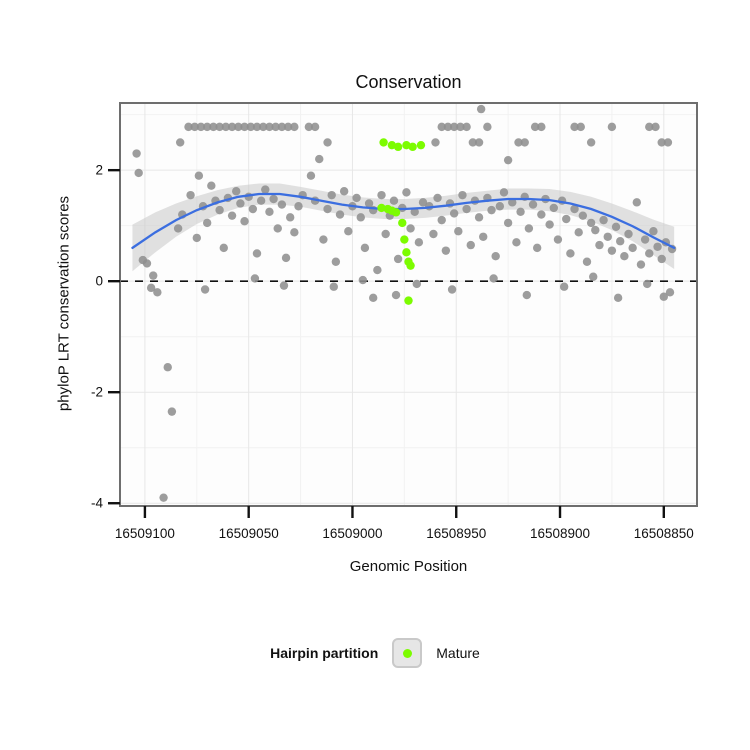 The height and width of the screenshot is (750, 750). What do you see at coordinates (408, 566) in the screenshot?
I see `x-axis-label: Genomic Position` at bounding box center [408, 566].